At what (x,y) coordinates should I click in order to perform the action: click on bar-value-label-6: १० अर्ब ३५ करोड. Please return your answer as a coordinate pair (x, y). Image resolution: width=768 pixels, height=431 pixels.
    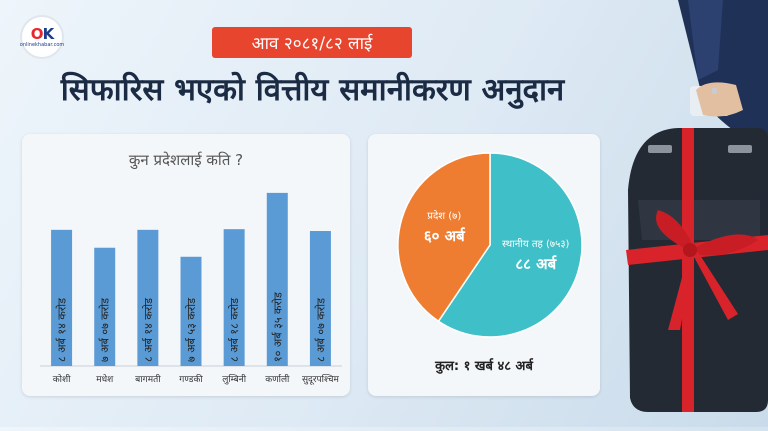
    Looking at the image, I should click on (277, 327).